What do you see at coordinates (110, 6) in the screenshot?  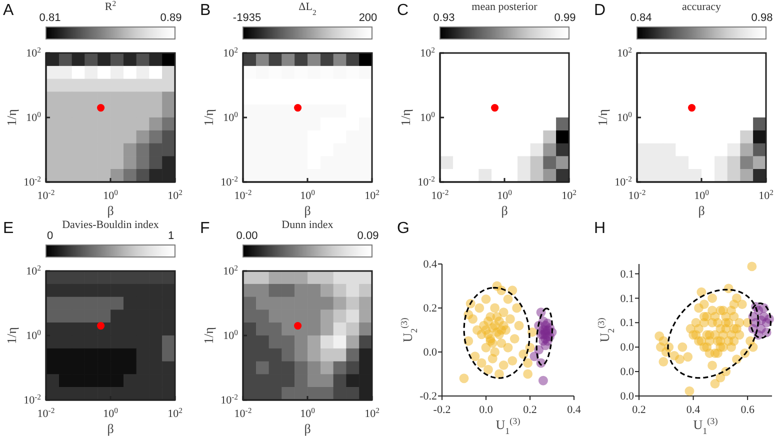 I see `color-bar-title: R$^{2}$` at bounding box center [110, 6].